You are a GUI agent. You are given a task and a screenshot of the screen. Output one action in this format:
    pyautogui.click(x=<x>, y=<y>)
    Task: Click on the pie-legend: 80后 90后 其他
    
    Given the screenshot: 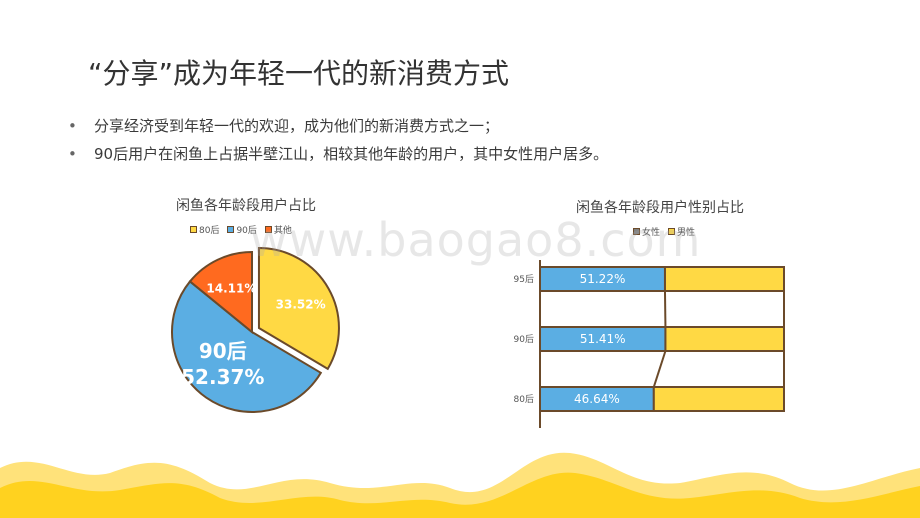 What is the action you would take?
    pyautogui.click(x=241, y=229)
    